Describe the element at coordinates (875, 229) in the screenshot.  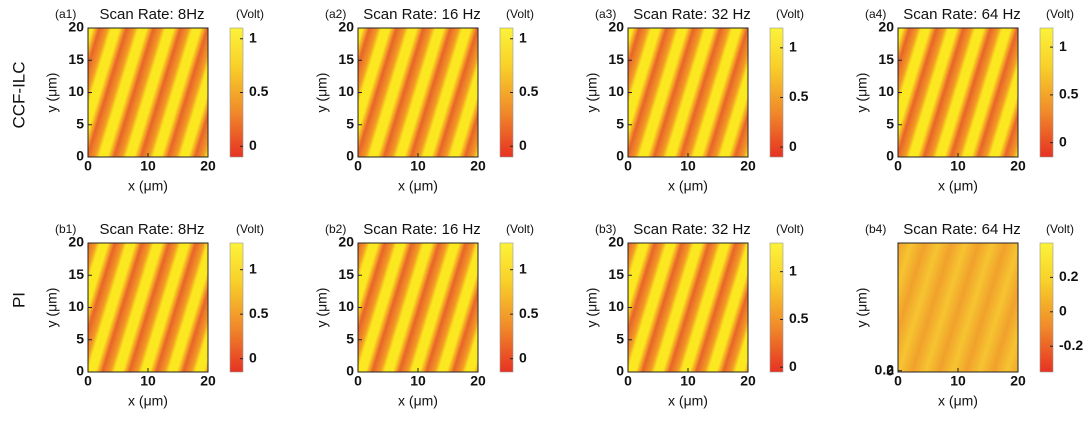
I see `panel-label: (b4)` at that location.